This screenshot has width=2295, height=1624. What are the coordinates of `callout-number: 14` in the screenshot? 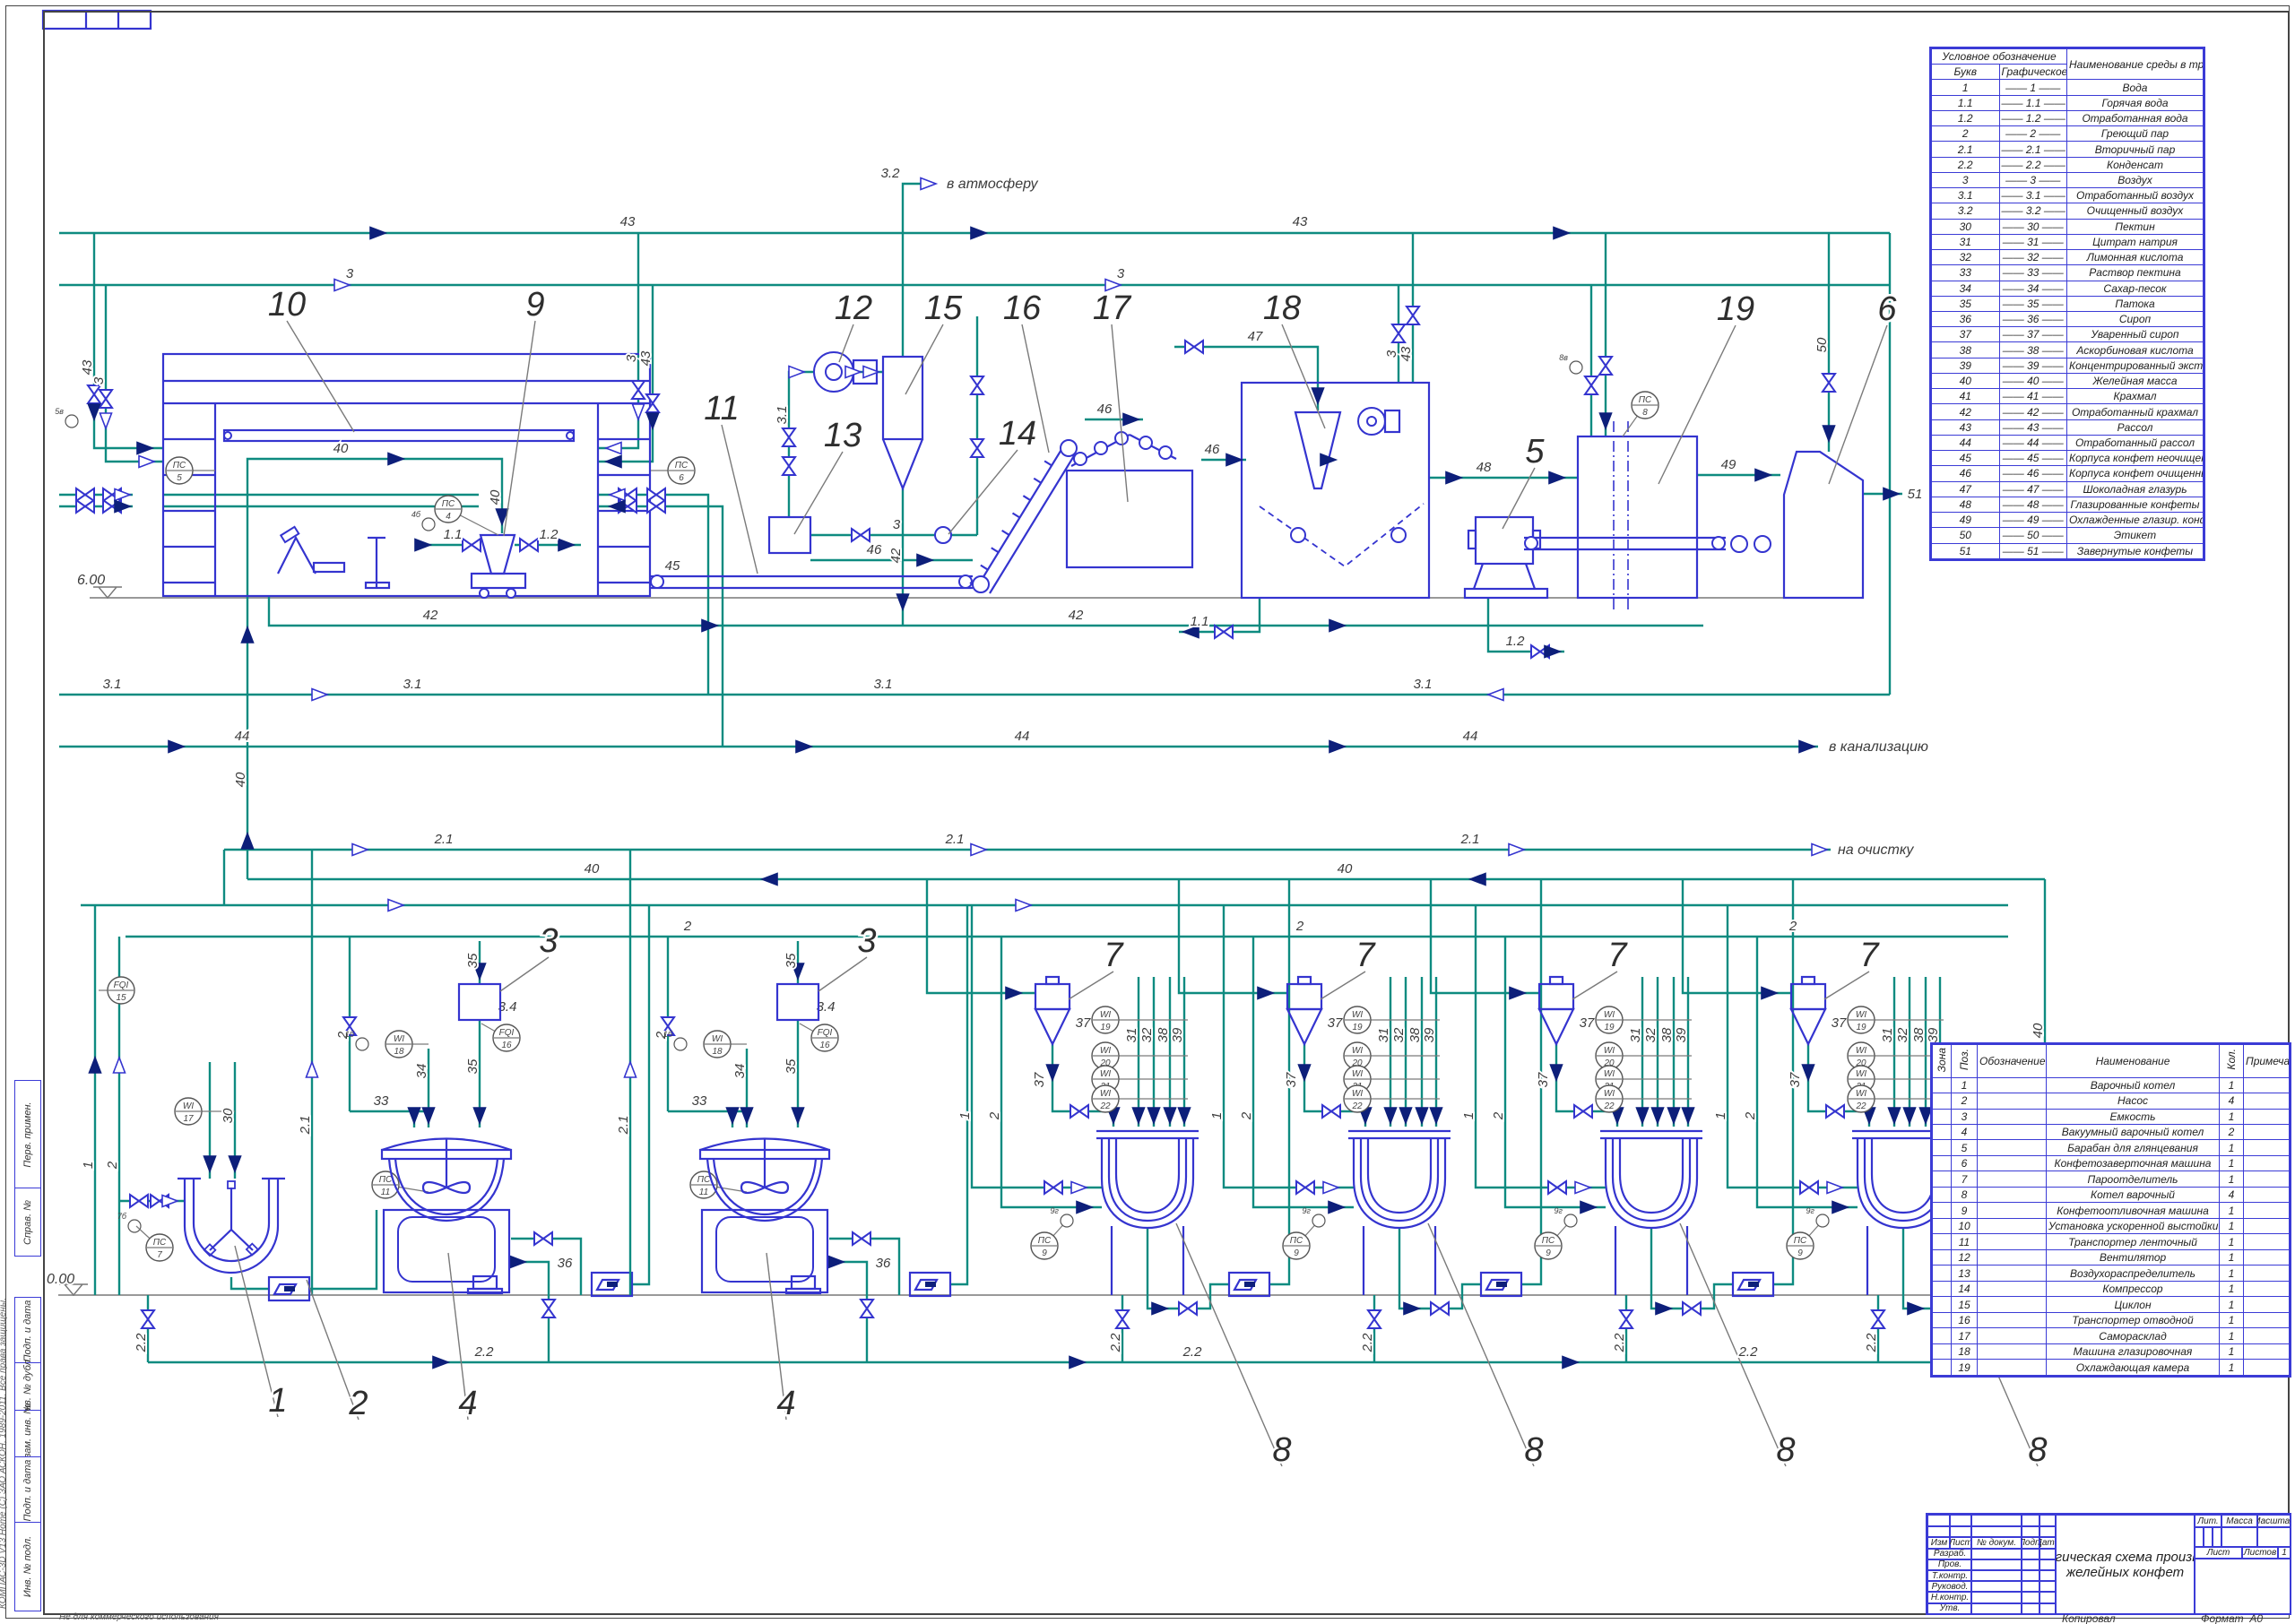 It's located at (1018, 434).